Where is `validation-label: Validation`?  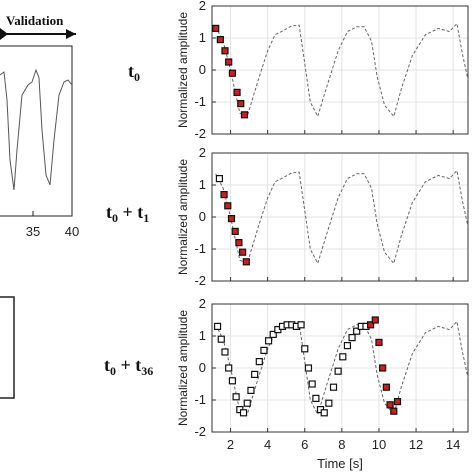 validation-label: Validation is located at coordinates (35, 20).